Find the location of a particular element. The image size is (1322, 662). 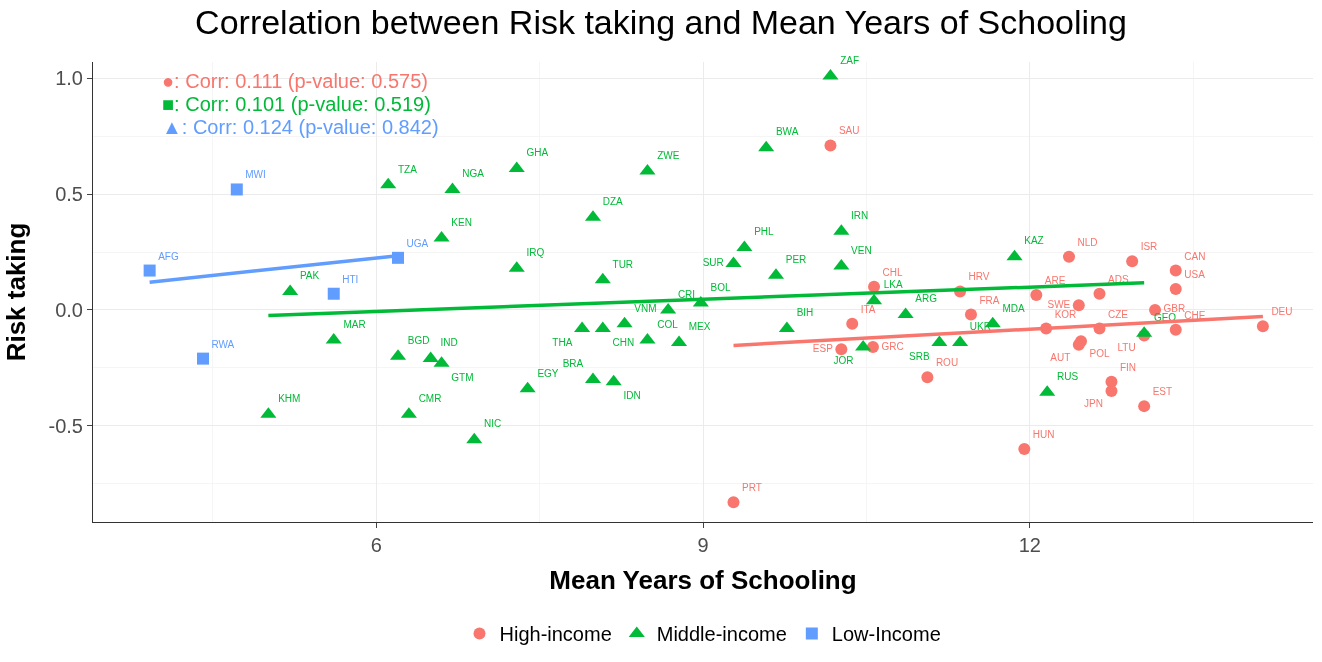

y-tick-label: 0.5 is located at coordinates (69, 194).